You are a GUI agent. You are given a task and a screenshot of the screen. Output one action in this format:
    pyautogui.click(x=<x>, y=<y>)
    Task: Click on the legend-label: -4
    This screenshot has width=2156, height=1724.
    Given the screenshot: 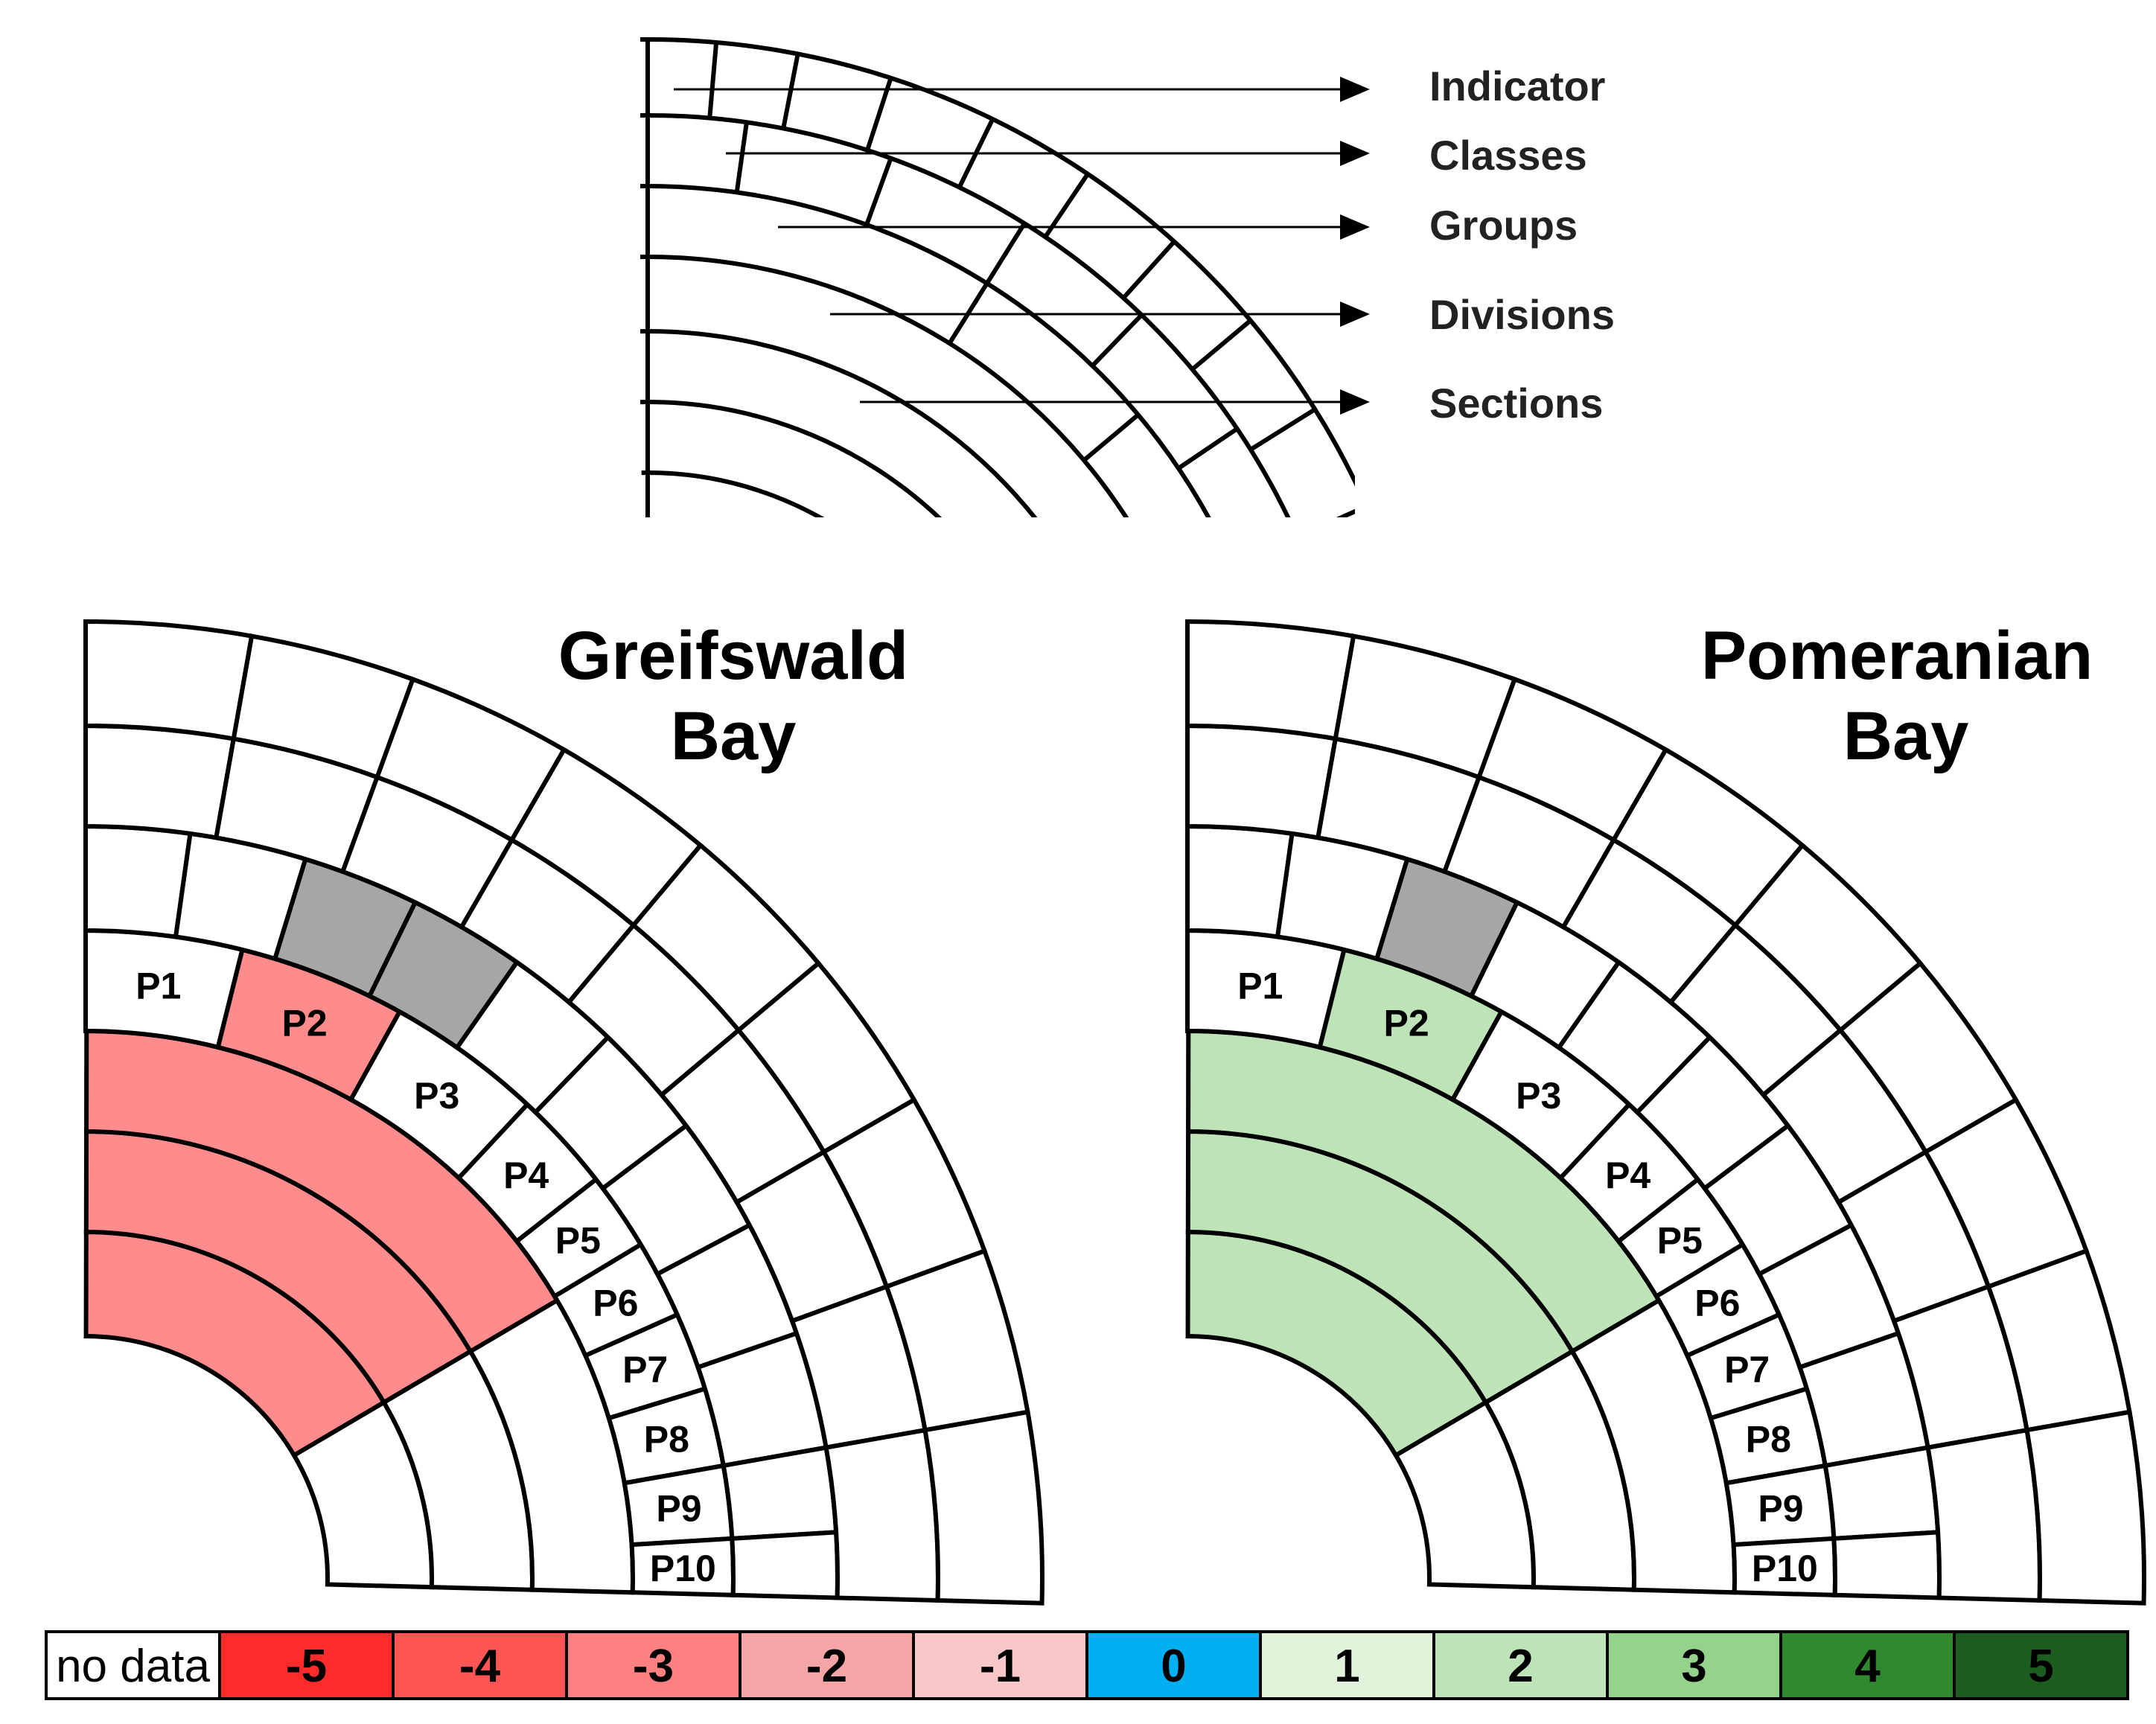 What is the action you would take?
    pyautogui.click(x=480, y=1667)
    